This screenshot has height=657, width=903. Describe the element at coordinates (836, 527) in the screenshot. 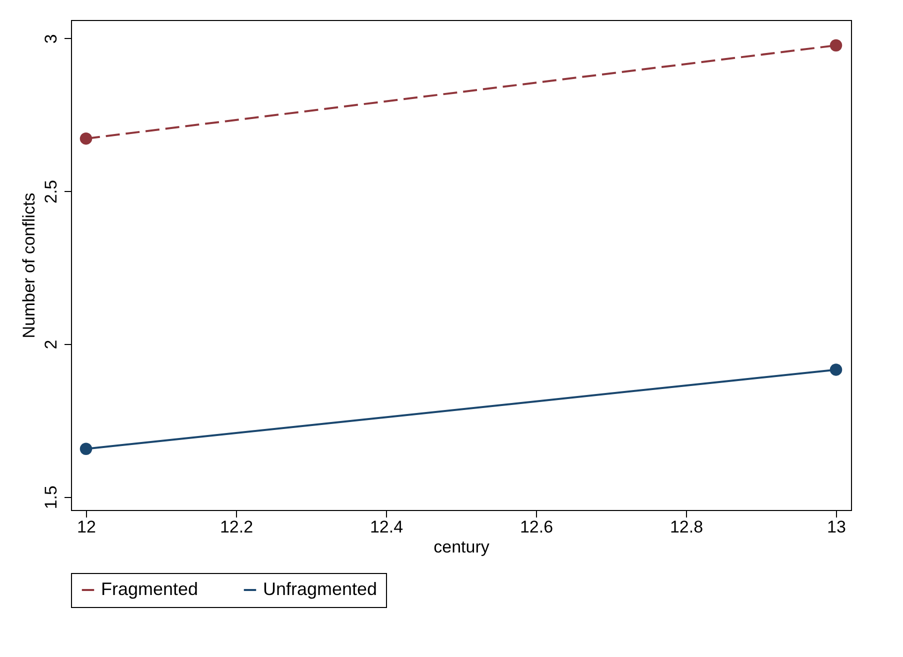

I see `x-tick-label: 13` at that location.